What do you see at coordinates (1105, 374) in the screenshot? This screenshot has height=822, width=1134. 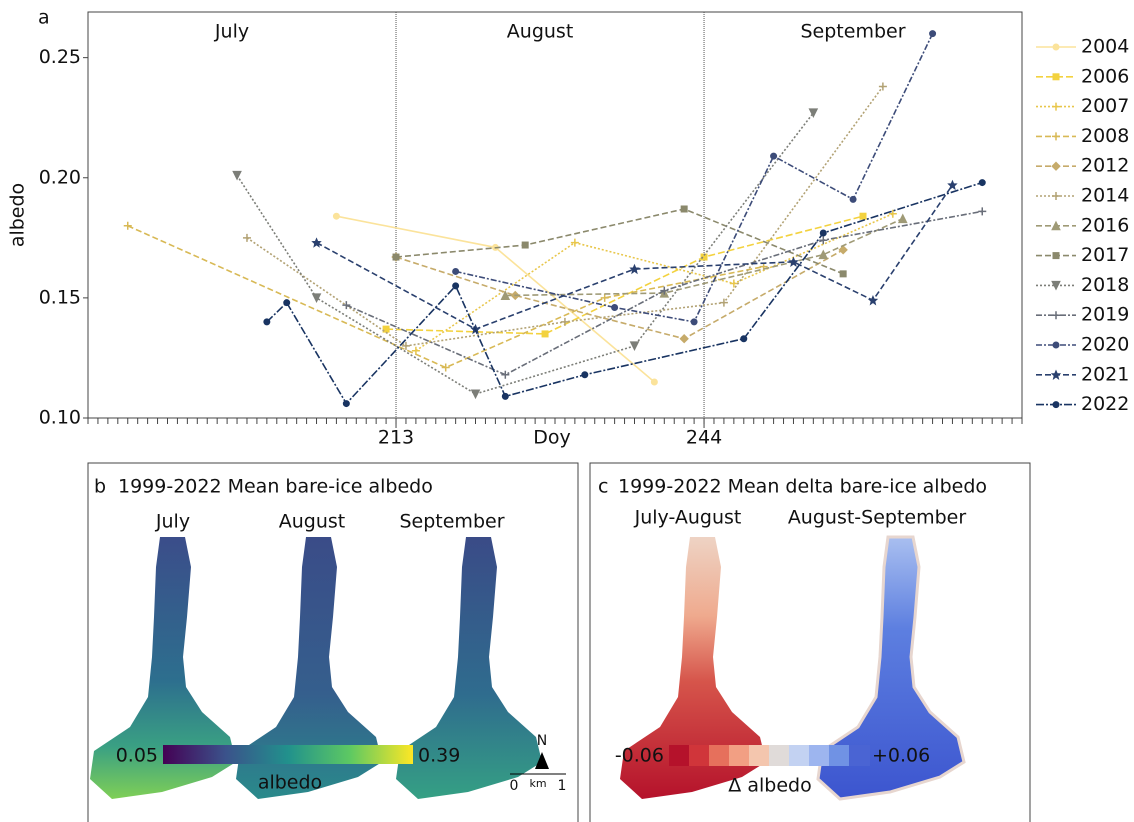 I see `legend-label: 2021` at bounding box center [1105, 374].